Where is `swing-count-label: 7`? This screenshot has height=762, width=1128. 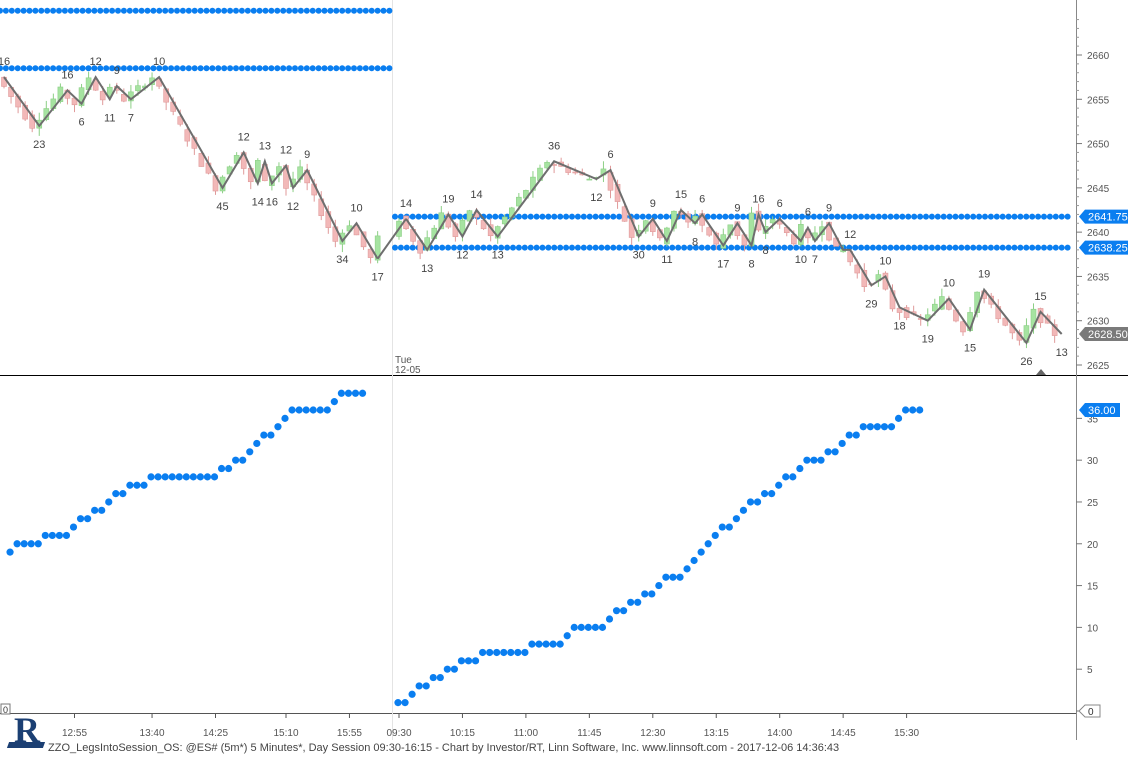 swing-count-label: 7 is located at coordinates (131, 118).